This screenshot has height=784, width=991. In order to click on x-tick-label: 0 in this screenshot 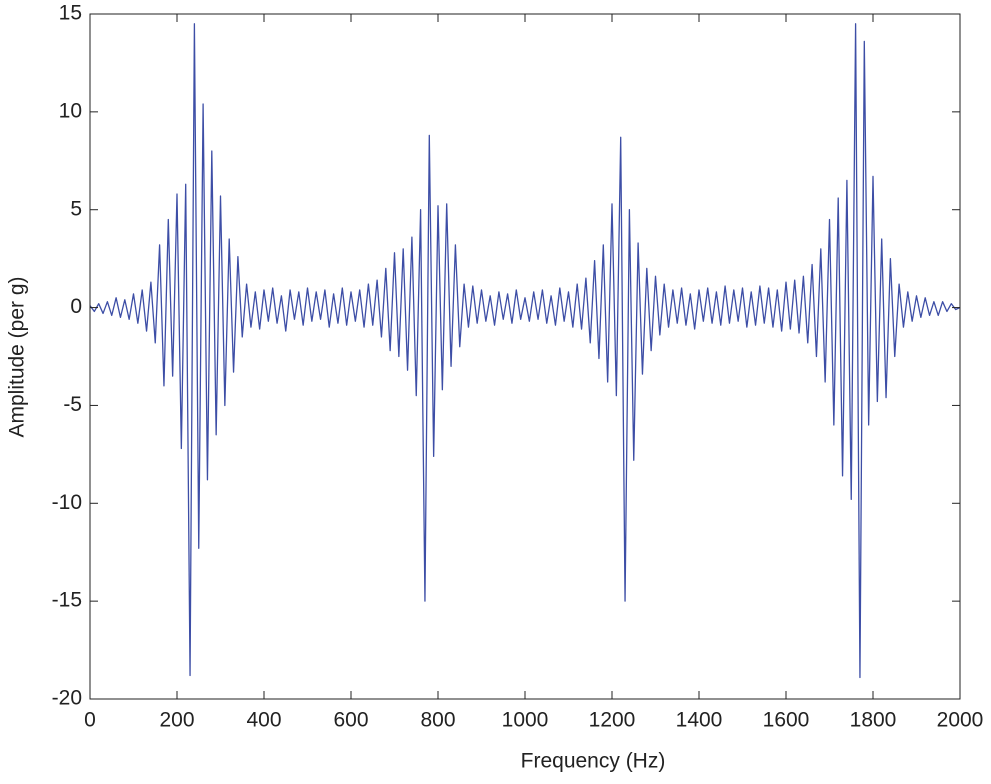, I will do `click(90, 720)`.